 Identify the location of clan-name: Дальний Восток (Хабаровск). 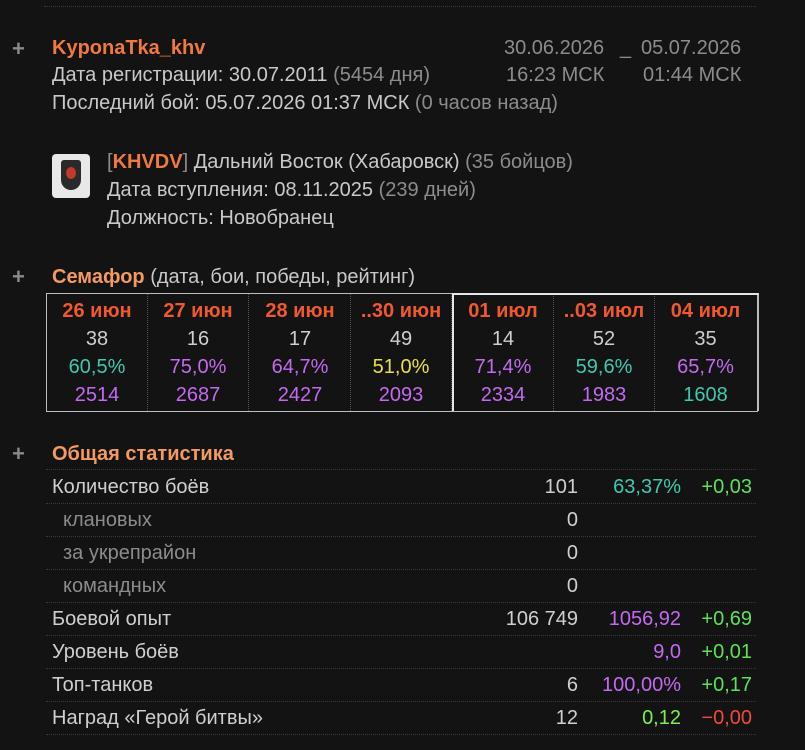
(326, 162).